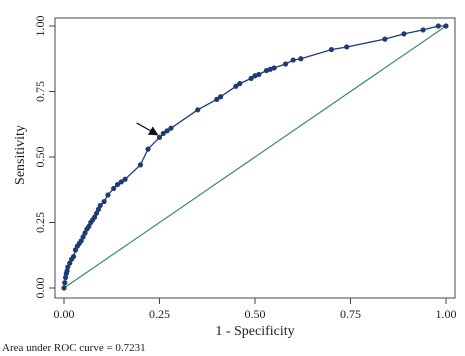 The image size is (465, 356). Describe the element at coordinates (40, 222) in the screenshot. I see `y-tick-label: 0.25` at that location.